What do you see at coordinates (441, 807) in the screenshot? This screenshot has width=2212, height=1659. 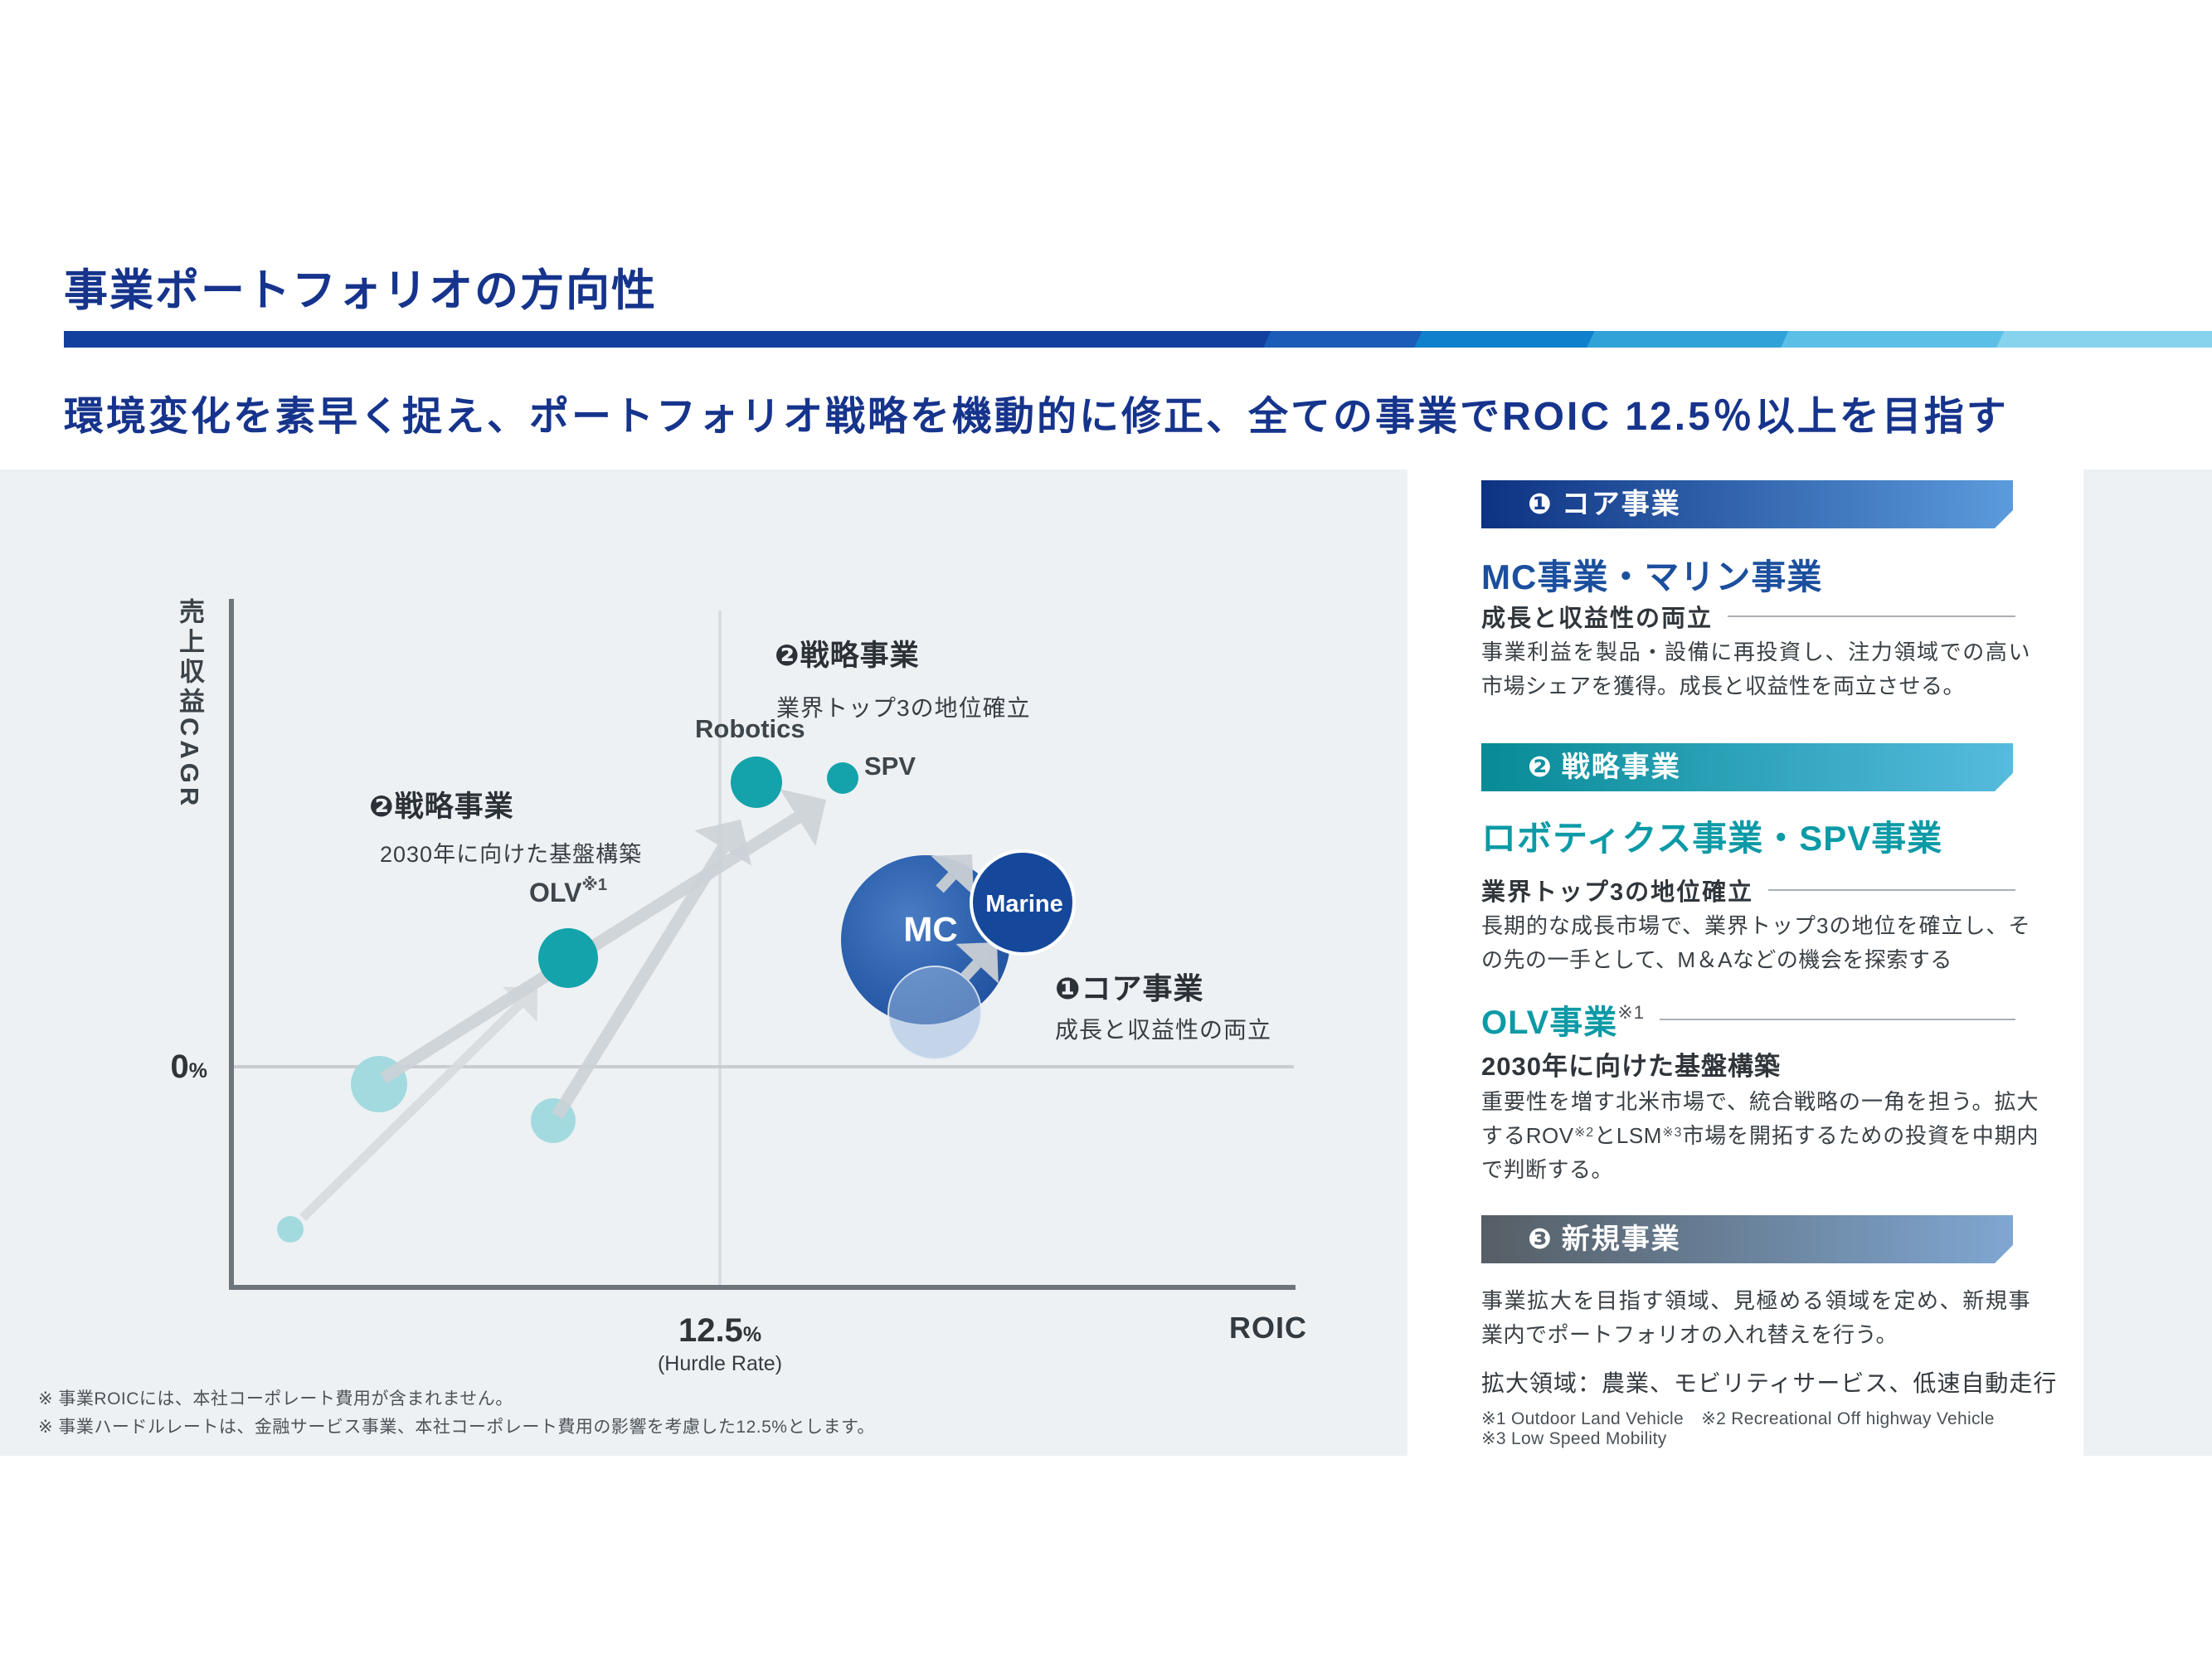 I see `strategy-left-annotation-title: ❷戦略事業` at bounding box center [441, 807].